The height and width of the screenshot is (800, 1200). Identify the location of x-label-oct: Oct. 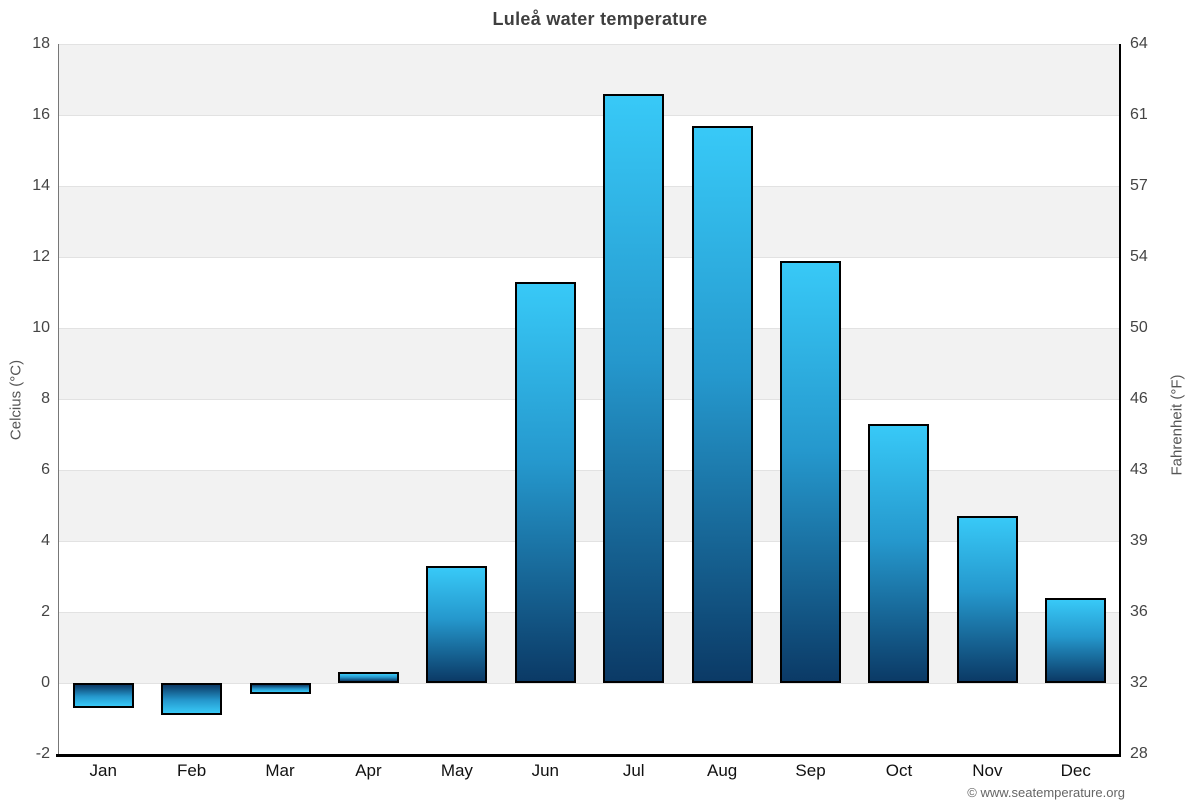
(899, 770).